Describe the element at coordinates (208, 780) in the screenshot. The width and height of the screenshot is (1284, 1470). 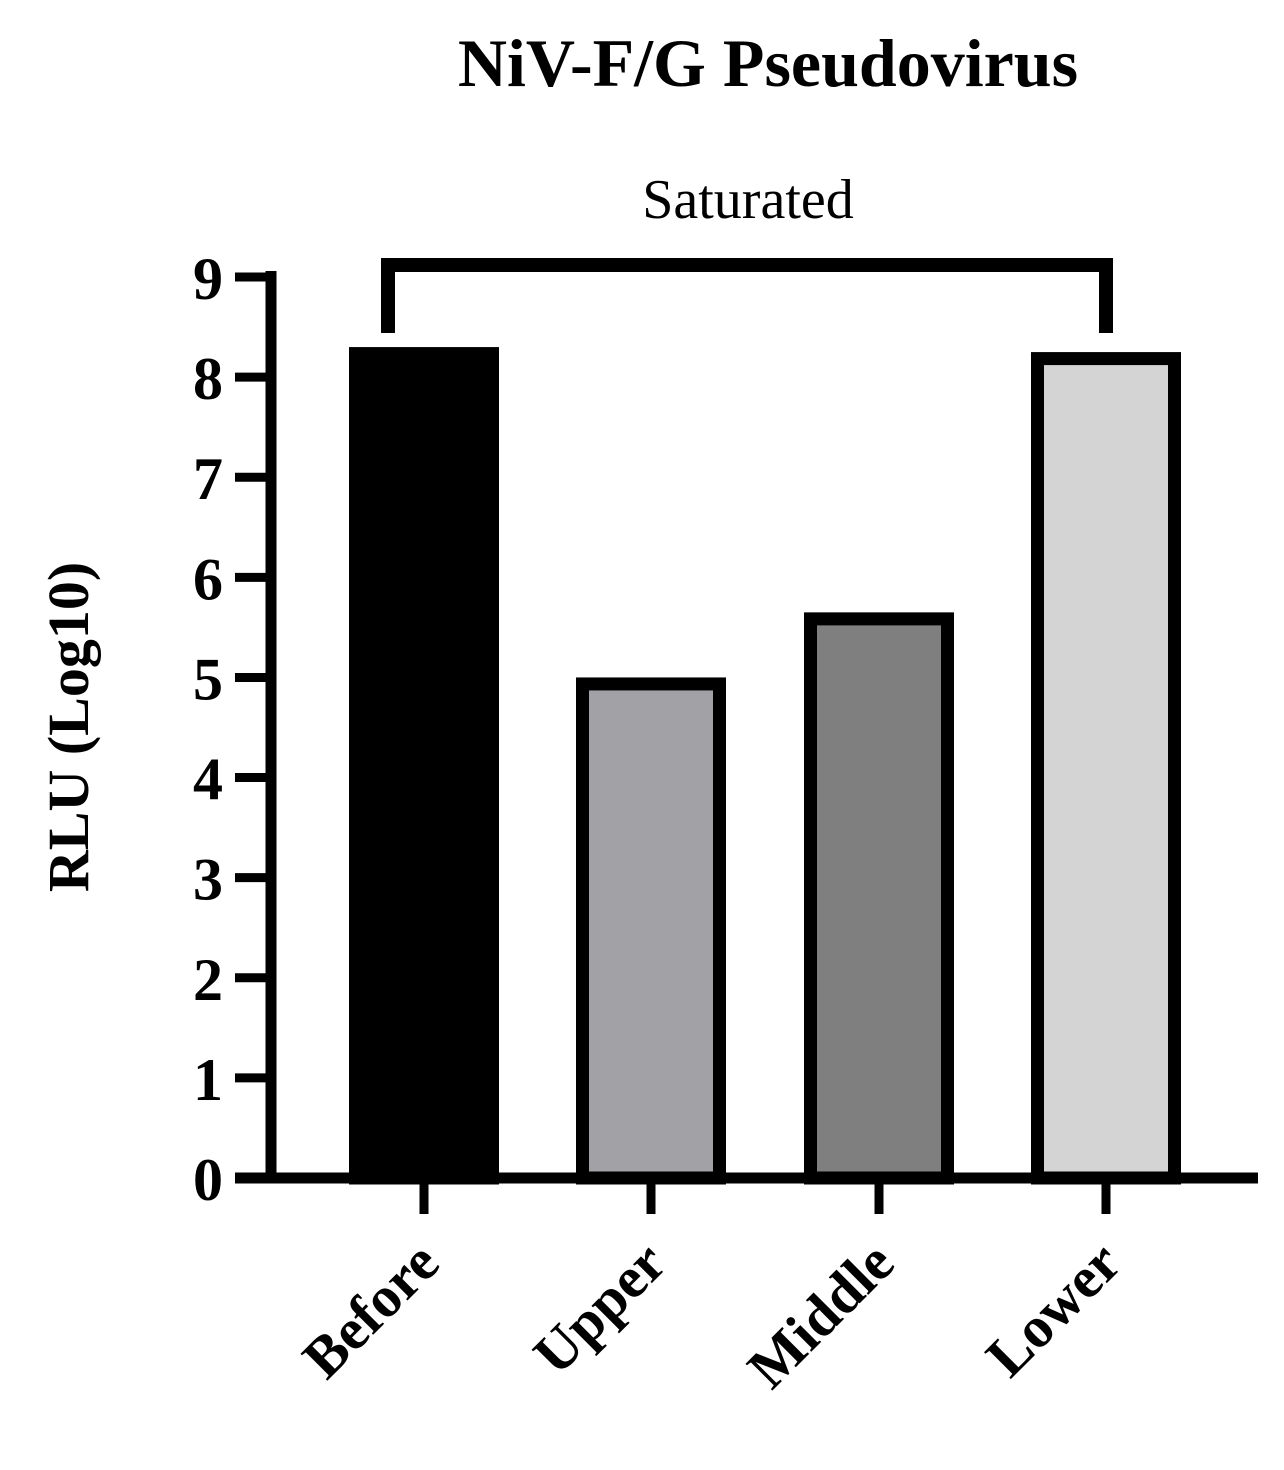
I see `y-tick-label-4: 4` at that location.